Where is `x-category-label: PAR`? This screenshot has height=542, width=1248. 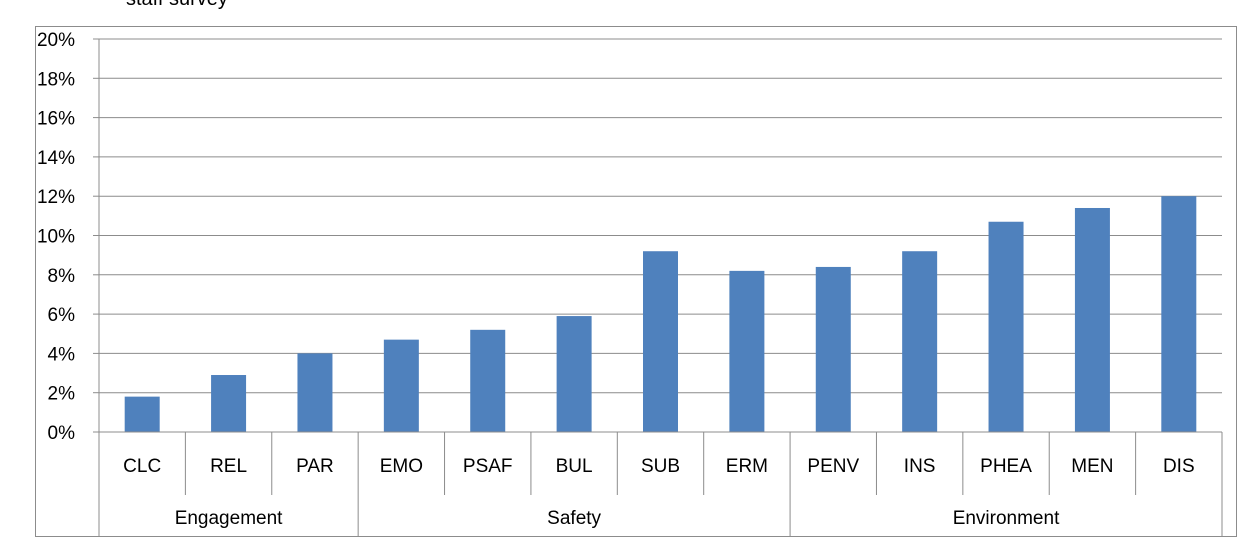
x-category-label: PAR is located at coordinates (315, 466).